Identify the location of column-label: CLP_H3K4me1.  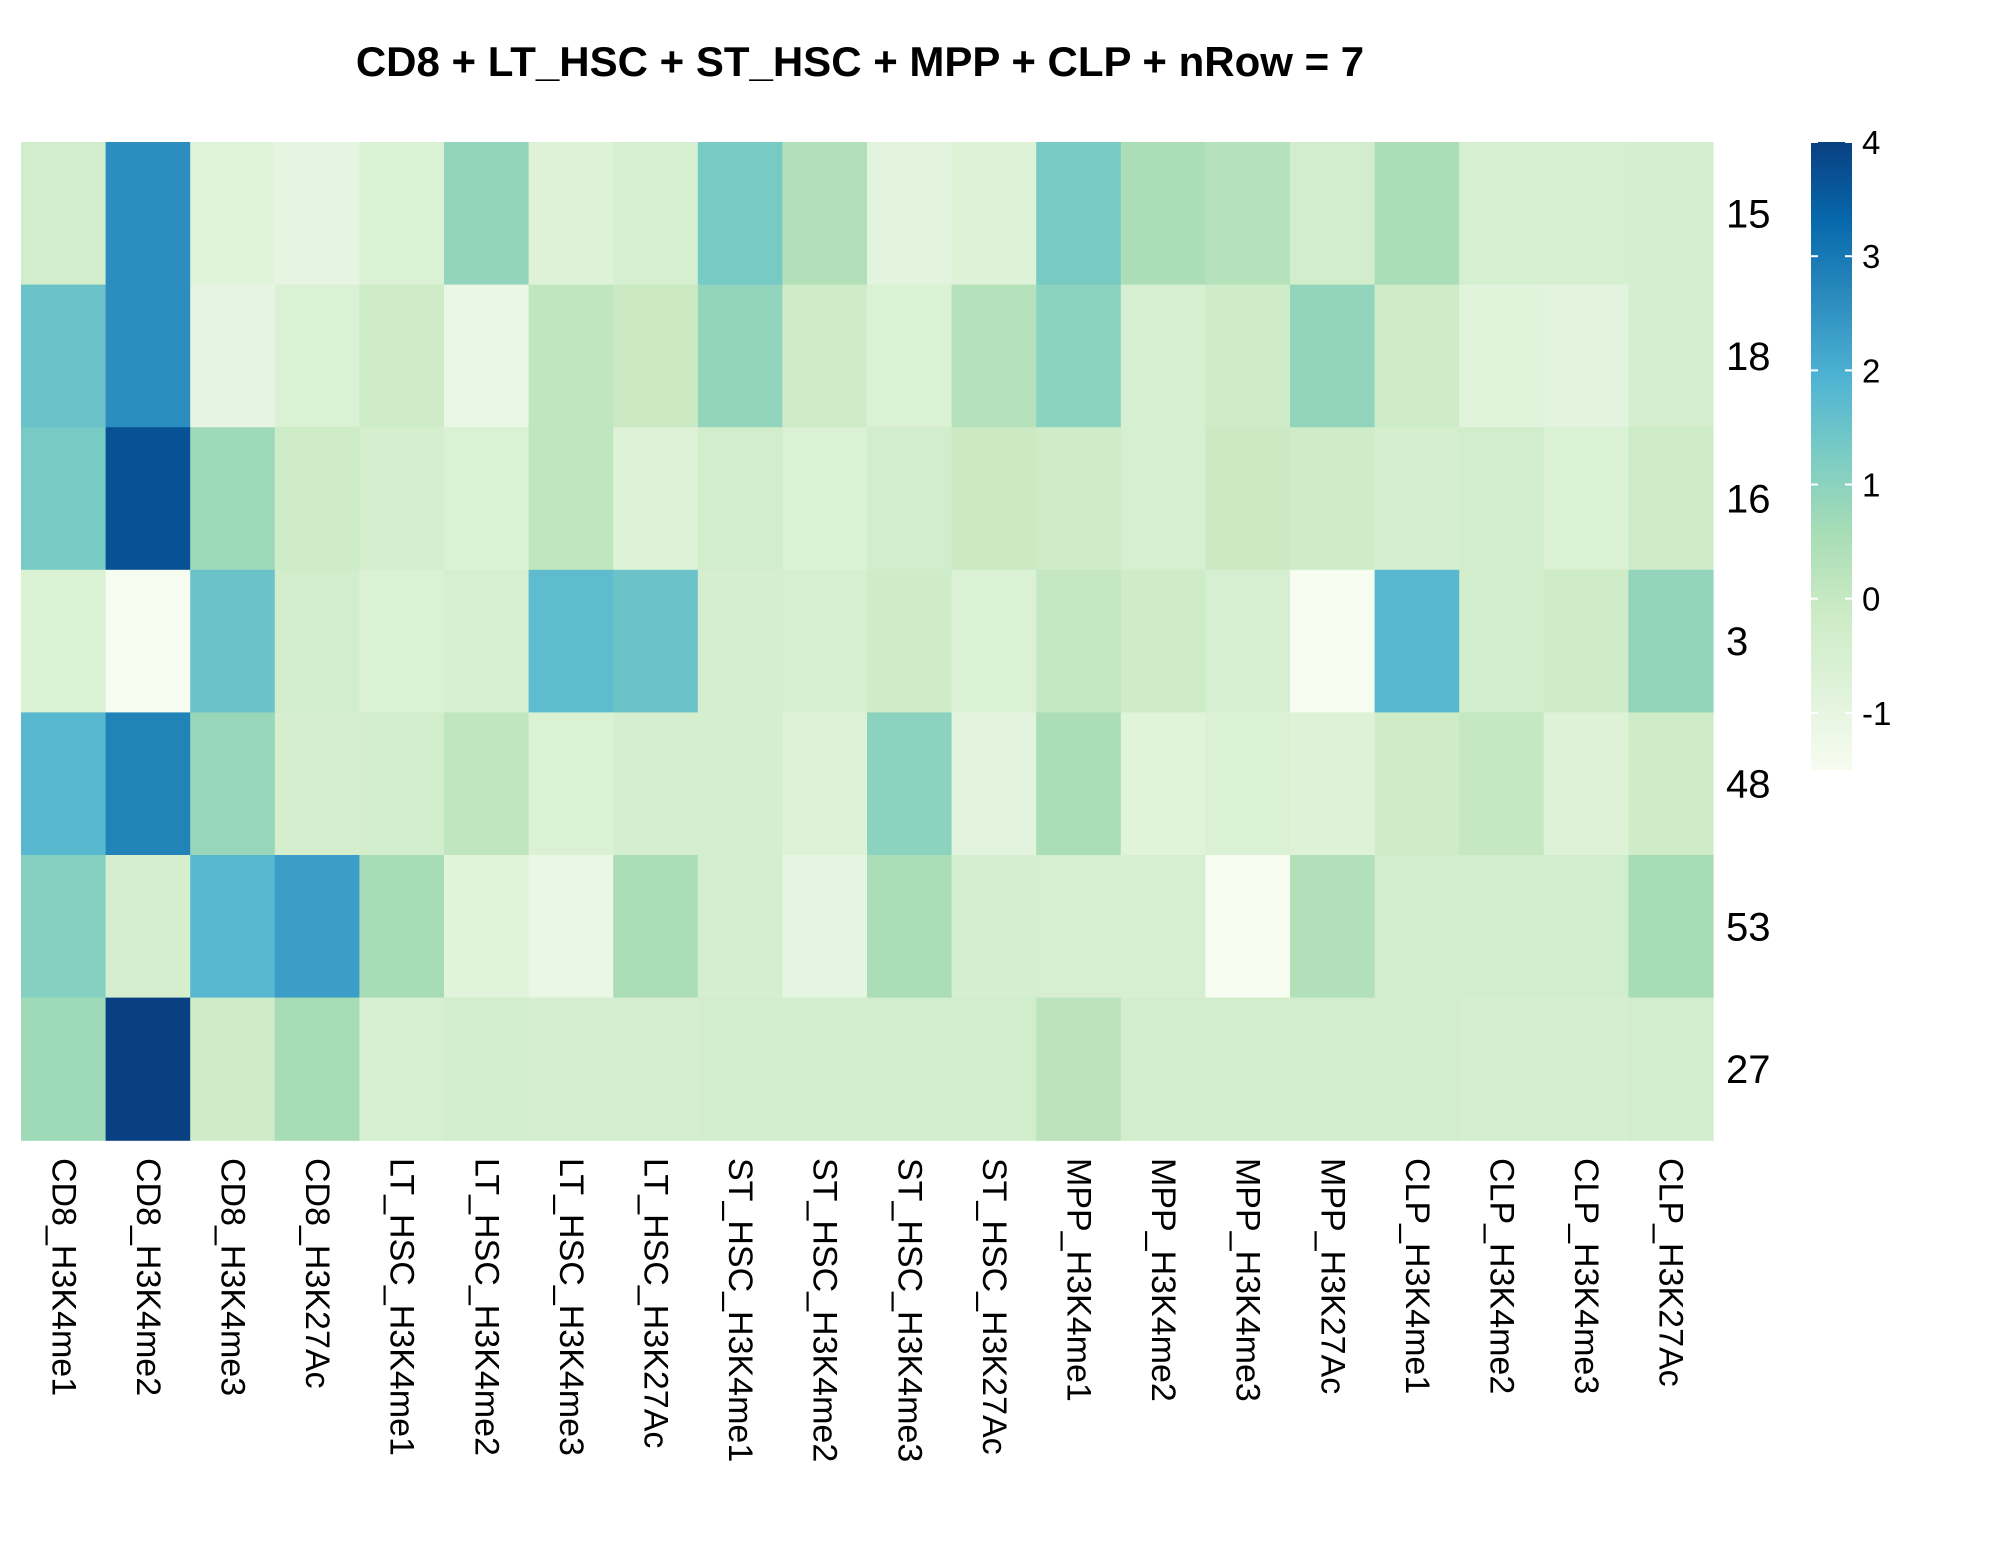
(1417, 1276).